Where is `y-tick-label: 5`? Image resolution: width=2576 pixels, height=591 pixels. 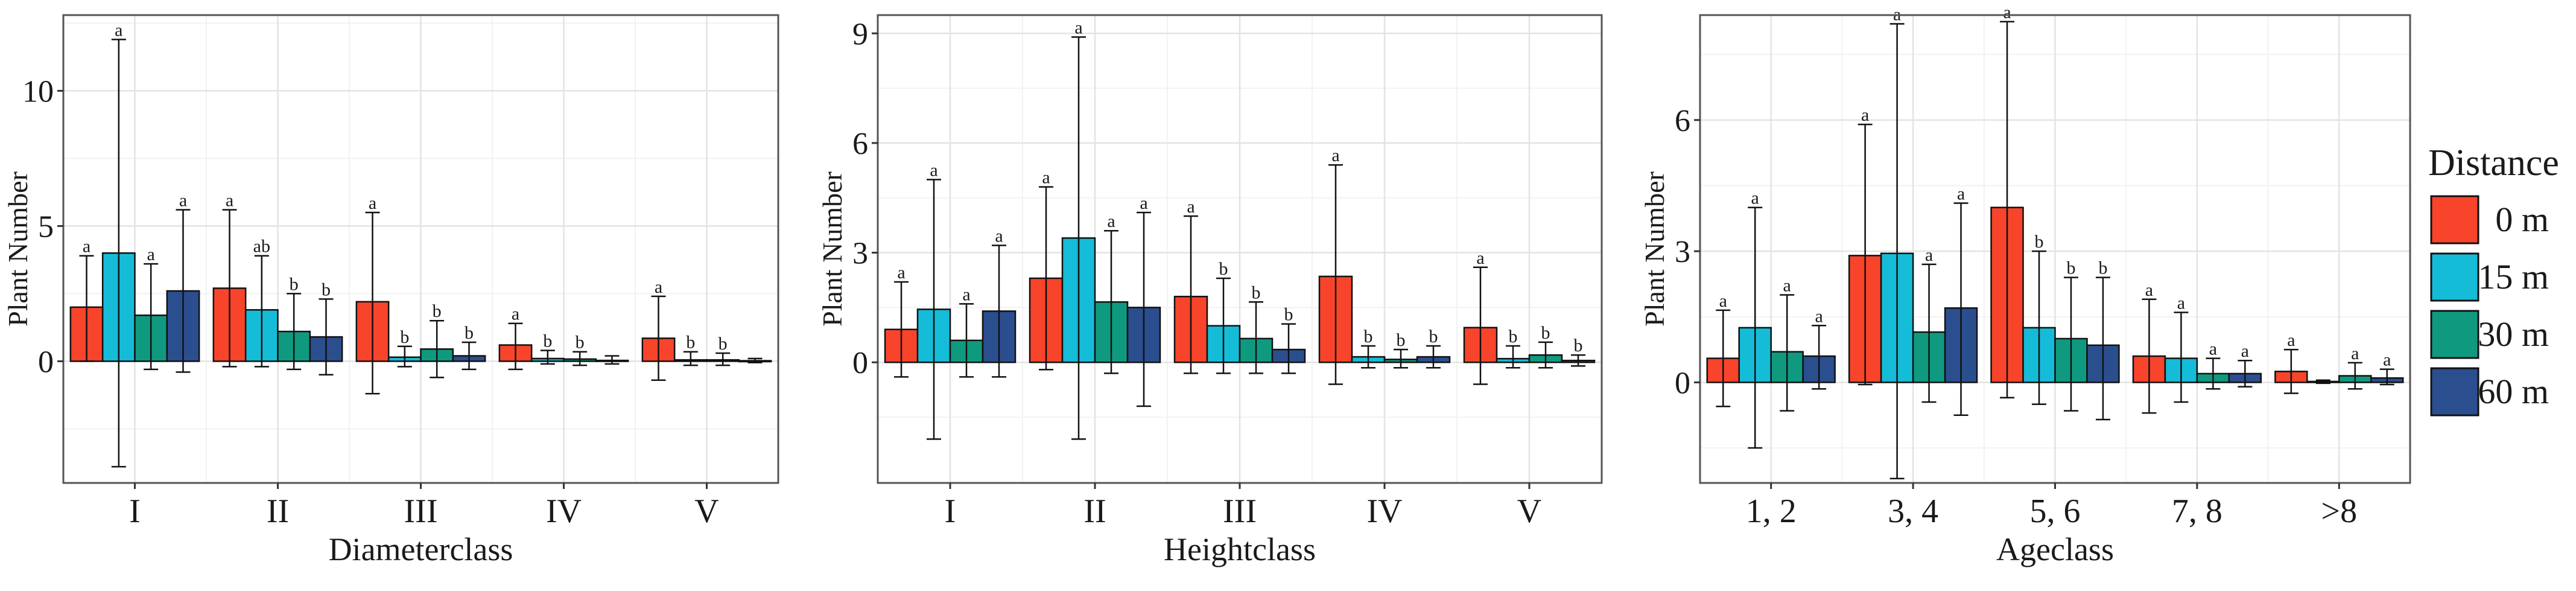 y-tick-label: 5 is located at coordinates (46, 227).